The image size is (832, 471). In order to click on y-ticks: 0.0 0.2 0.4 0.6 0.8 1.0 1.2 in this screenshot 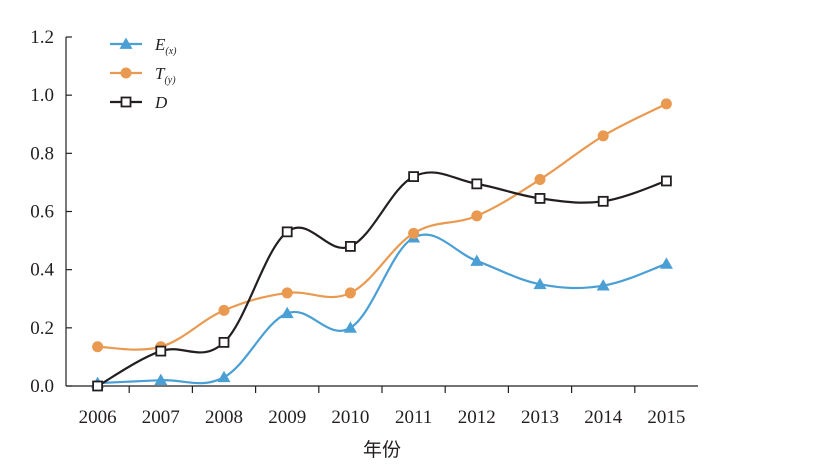, I will do `click(51, 212)`.